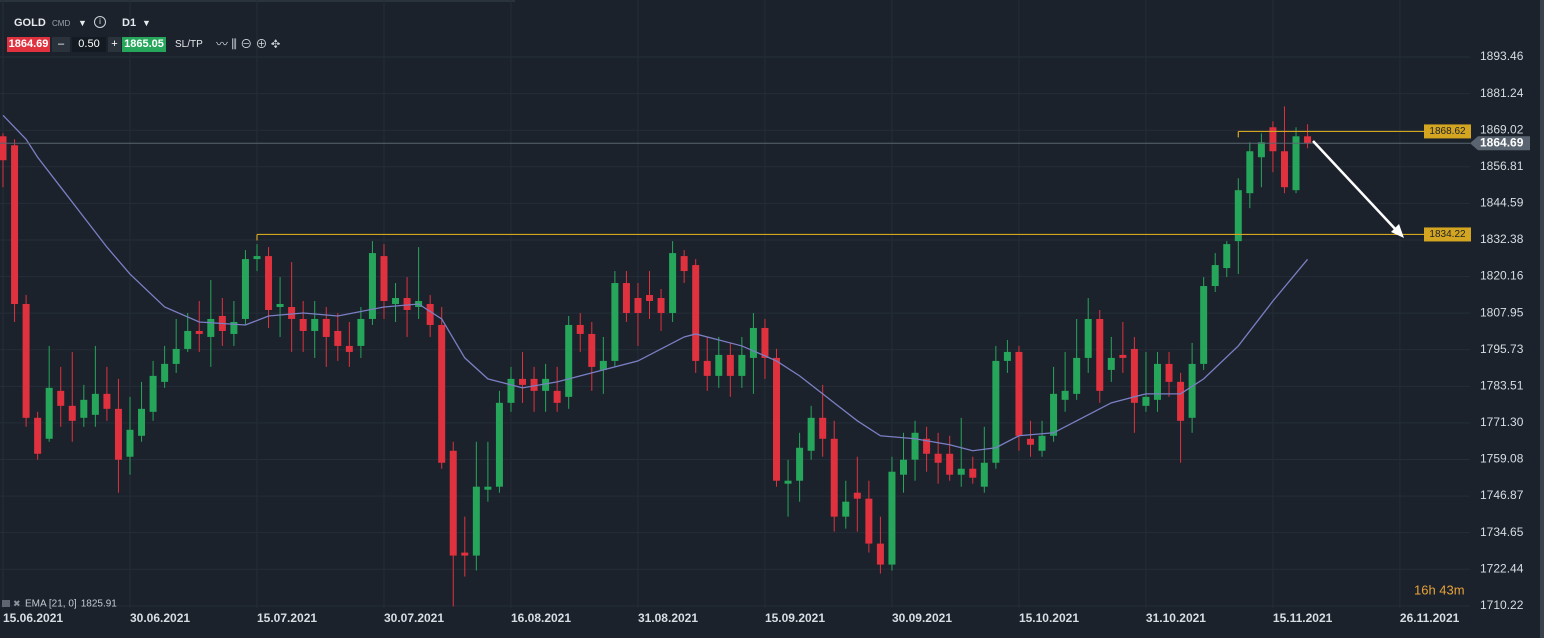 This screenshot has height=638, width=1544. I want to click on x-tick-label: 30.09.2021, so click(922, 618).